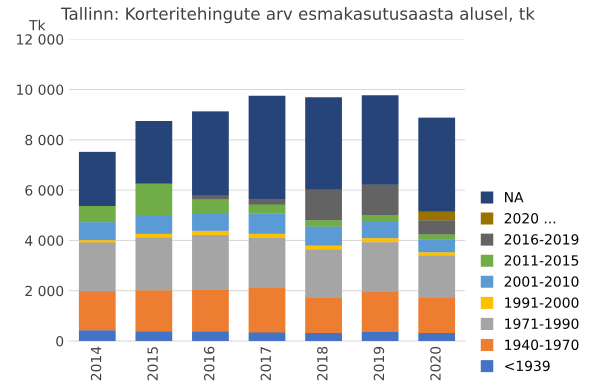 The height and width of the screenshot is (392, 600). I want to click on y-tick-label: 2 000, so click(44, 291).